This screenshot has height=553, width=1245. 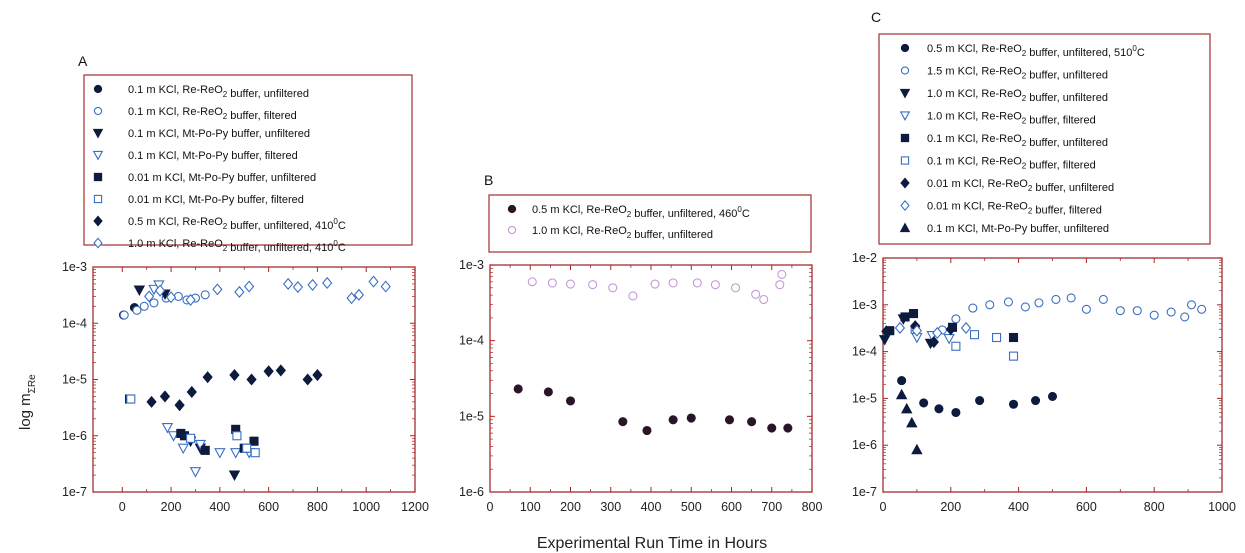 I want to click on legend-item-0-1-m-kcl-mt-po-py-buffer-unfiltered: 0.1 m KCl, Mt-Po-Py buffer, unfiltered, so click(x=201, y=134).